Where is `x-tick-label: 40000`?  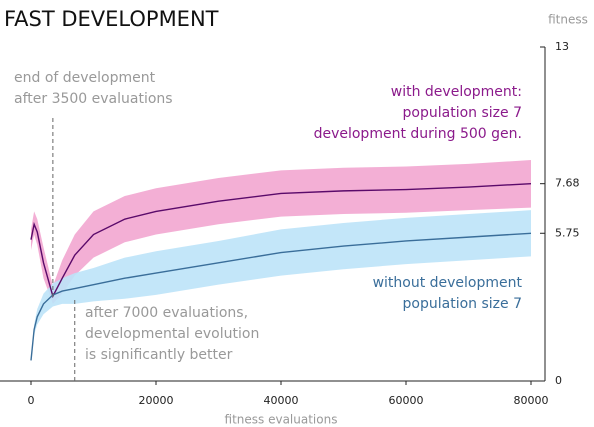
x-tick-label: 40000 is located at coordinates (281, 400).